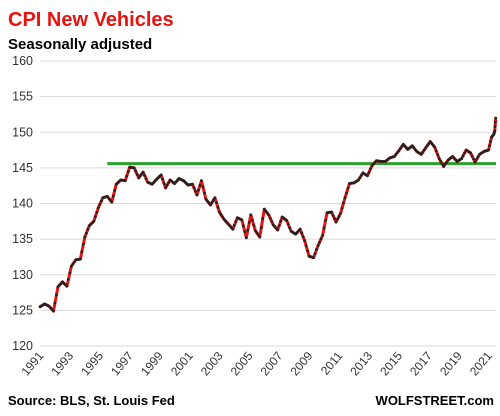 The width and height of the screenshot is (500, 416). Describe the element at coordinates (122, 364) in the screenshot. I see `x-tick-label: 1997` at that location.